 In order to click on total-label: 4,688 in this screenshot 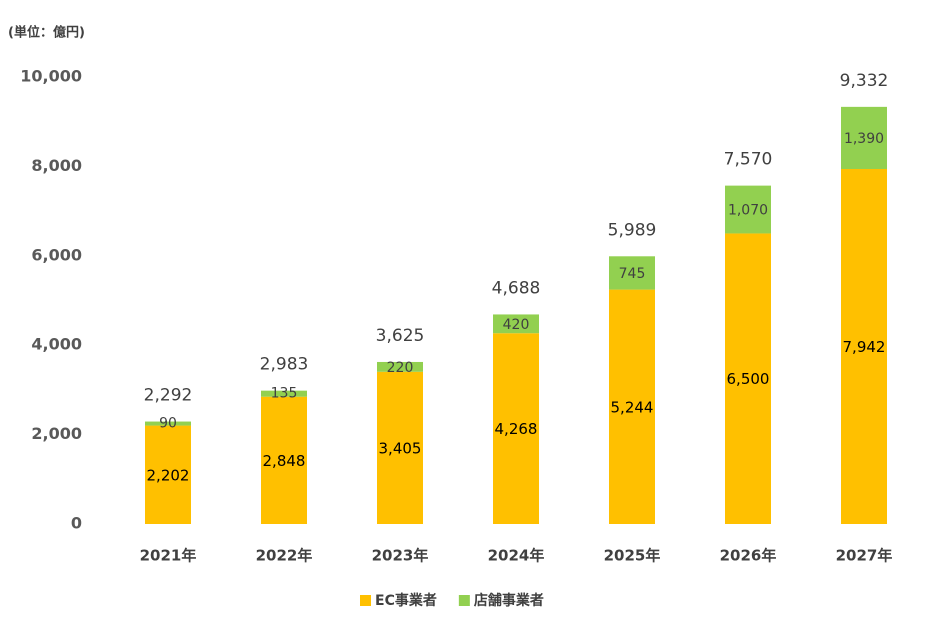, I will do `click(516, 288)`.